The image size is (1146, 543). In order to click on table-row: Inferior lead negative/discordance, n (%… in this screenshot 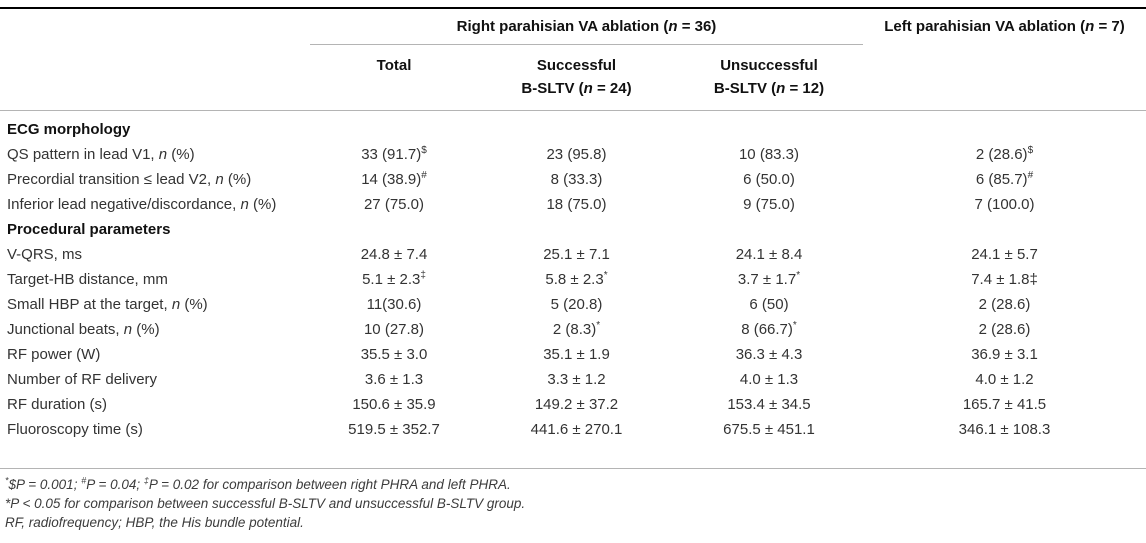, I will do `click(573, 204)`.